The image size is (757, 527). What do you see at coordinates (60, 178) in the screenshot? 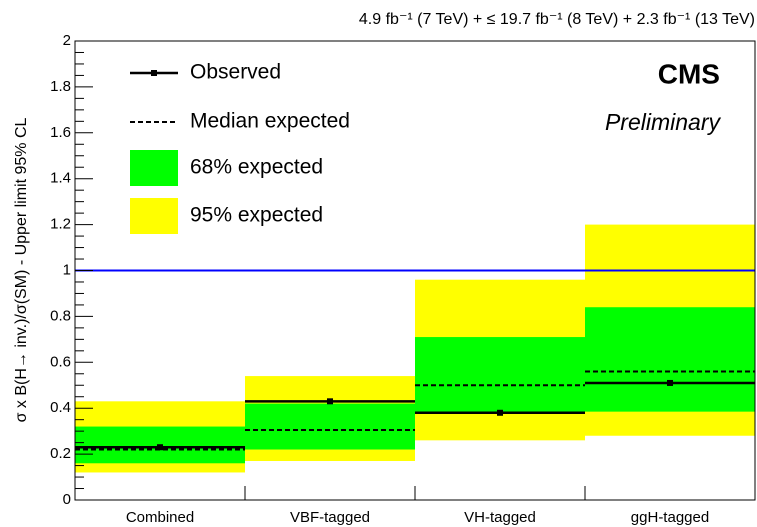
I see `y-tick-label: 1.4` at bounding box center [60, 178].